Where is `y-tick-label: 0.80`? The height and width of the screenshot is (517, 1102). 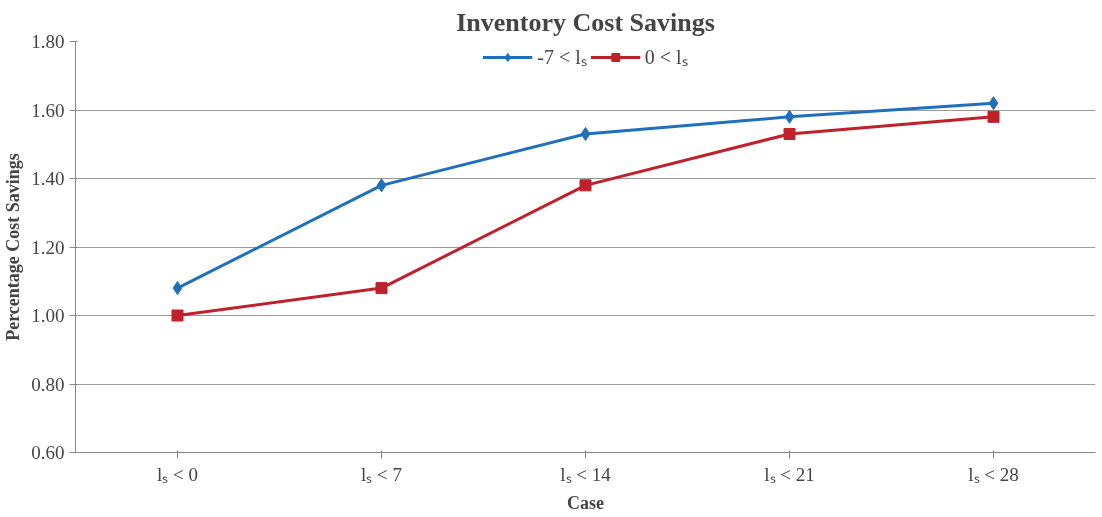
y-tick-label: 0.80 is located at coordinates (48, 384).